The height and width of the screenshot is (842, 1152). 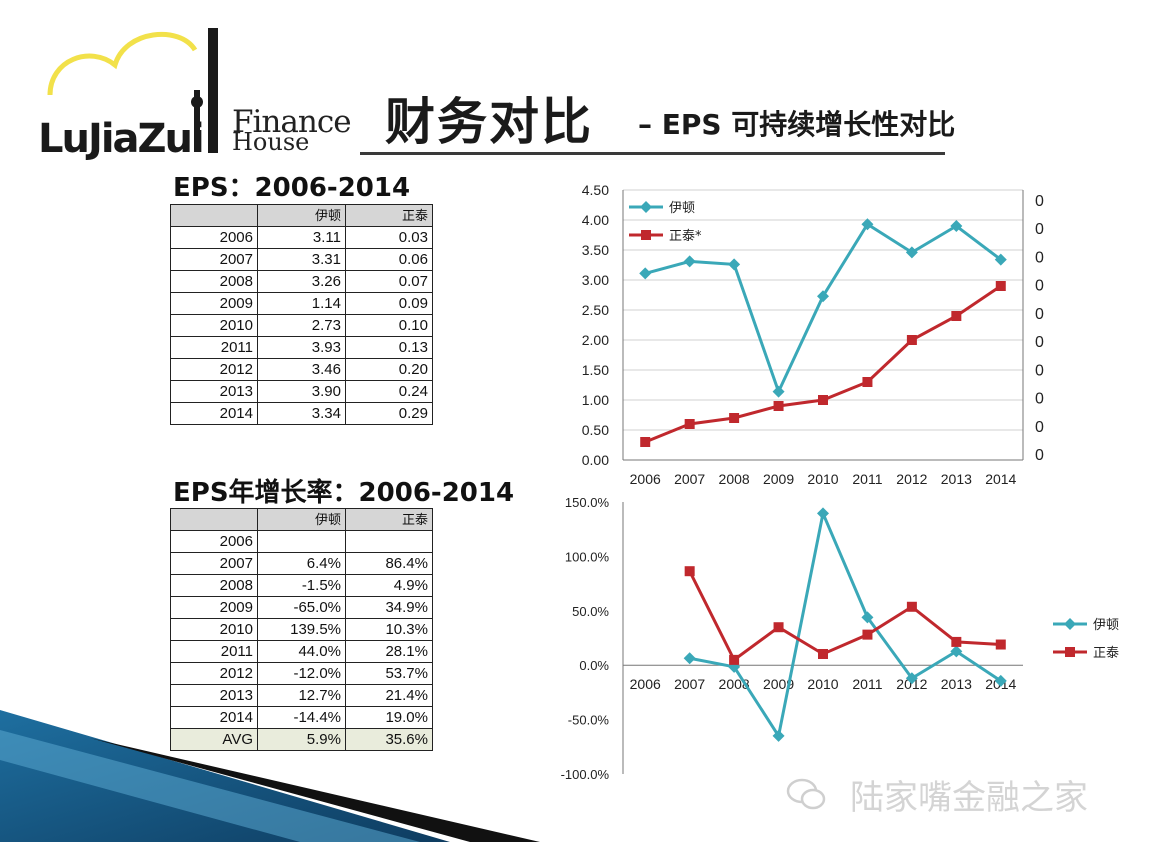 What do you see at coordinates (195, 91) in the screenshot?
I see `lujiazui-logo: LuJiaZui` at bounding box center [195, 91].